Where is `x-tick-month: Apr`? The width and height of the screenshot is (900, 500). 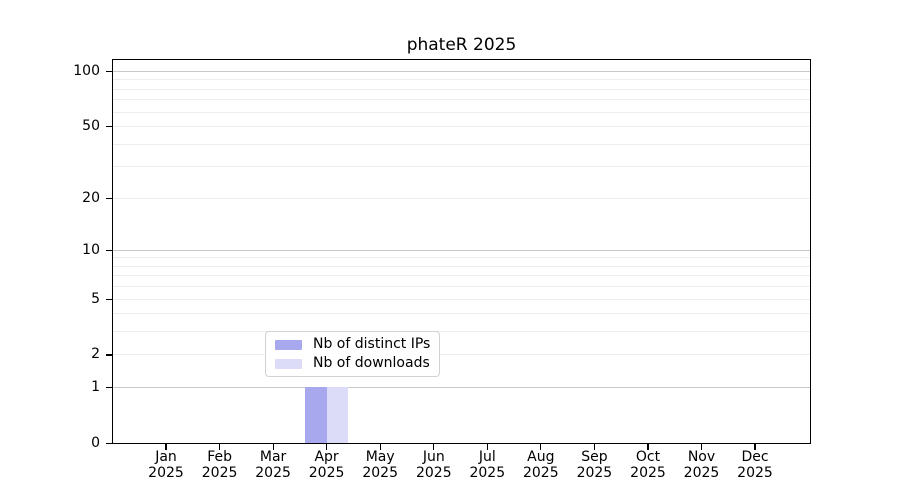
x-tick-month: Apr is located at coordinates (326, 457).